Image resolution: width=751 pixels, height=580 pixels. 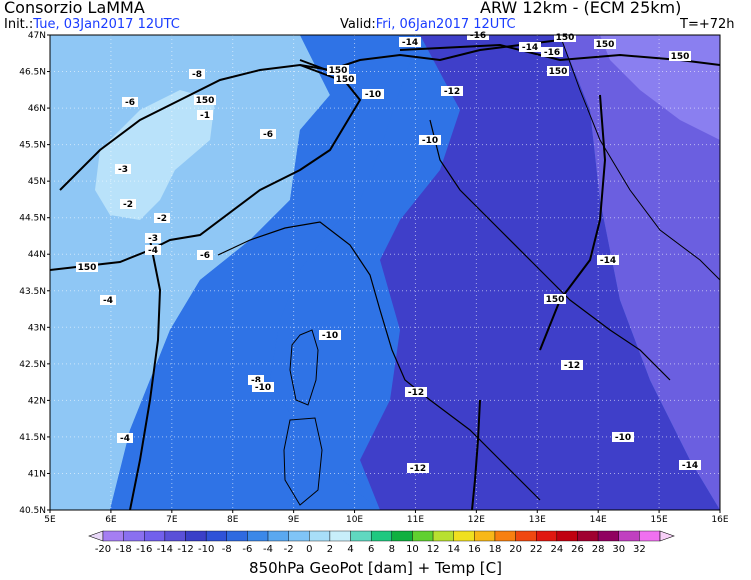 I want to click on lat-label: 41N, so click(x=37, y=474).